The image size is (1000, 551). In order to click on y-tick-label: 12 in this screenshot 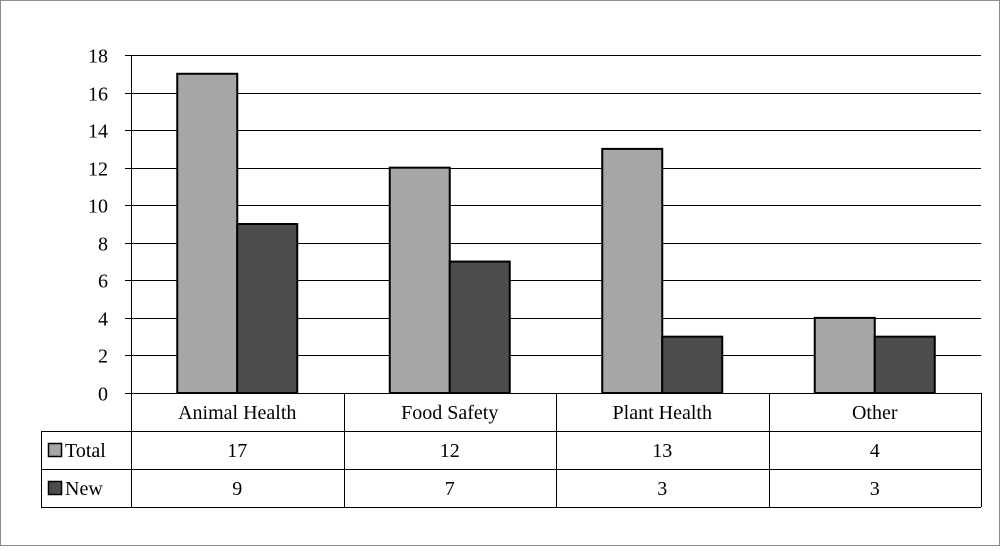, I will do `click(98, 170)`.